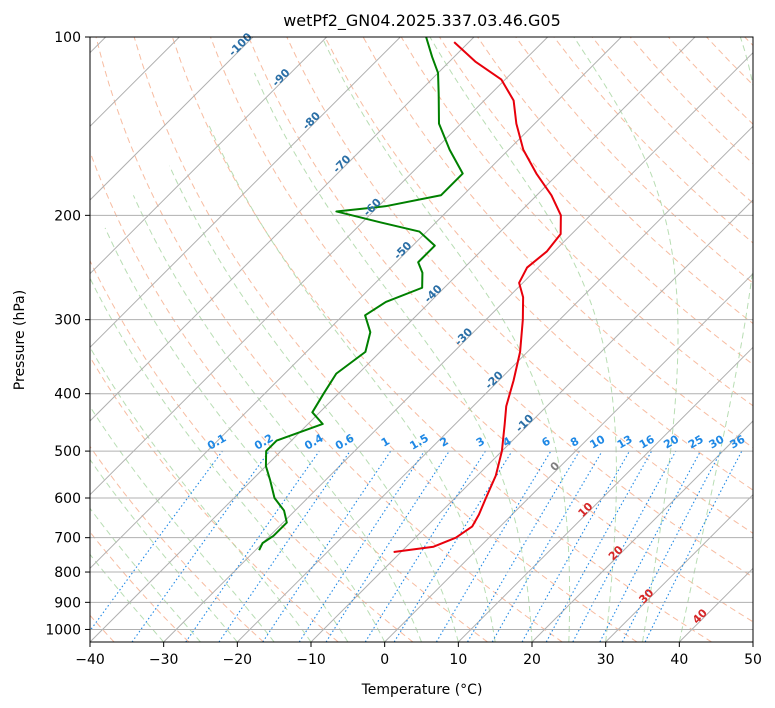 The image size is (775, 708). I want to click on x-tick-label: 40, so click(679, 660).